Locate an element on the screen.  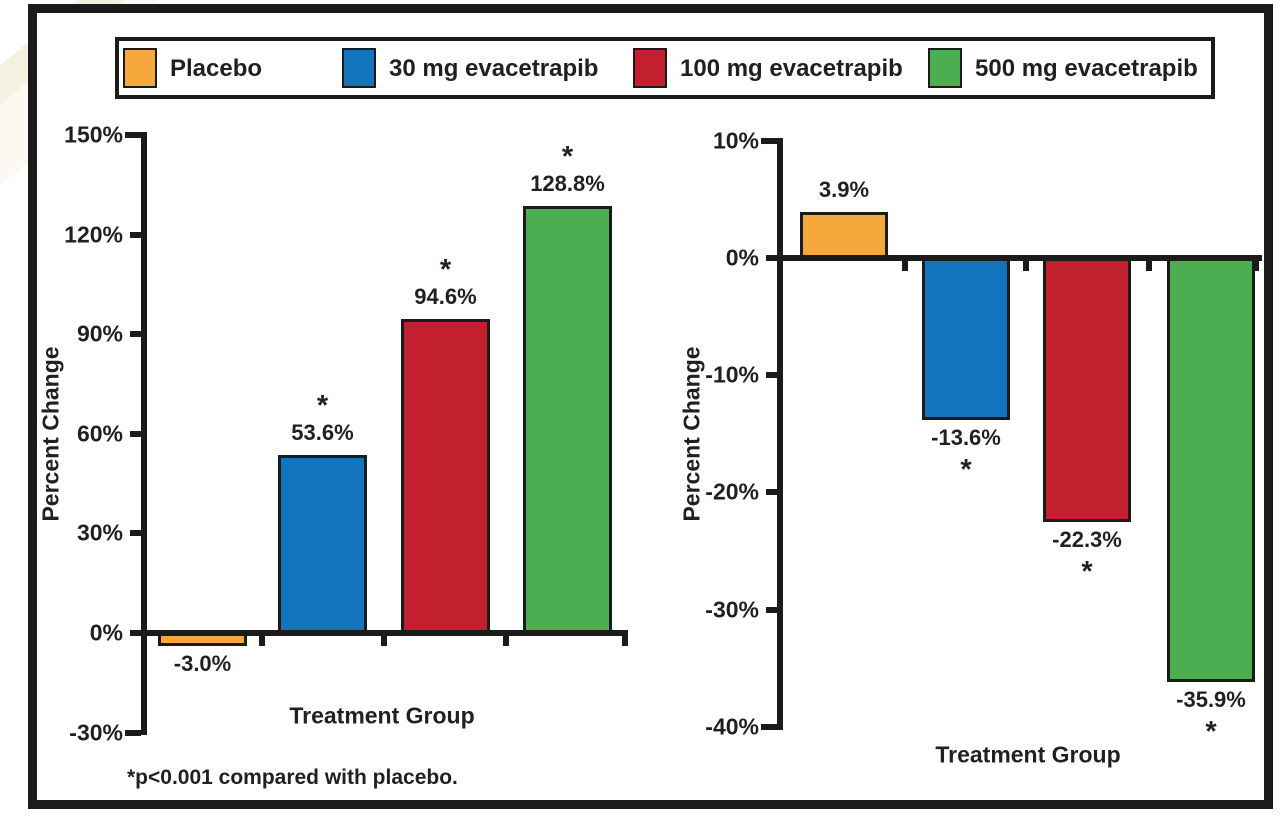
legend-item-100mg: 100 mg evacetrapib is located at coordinates (768, 68).